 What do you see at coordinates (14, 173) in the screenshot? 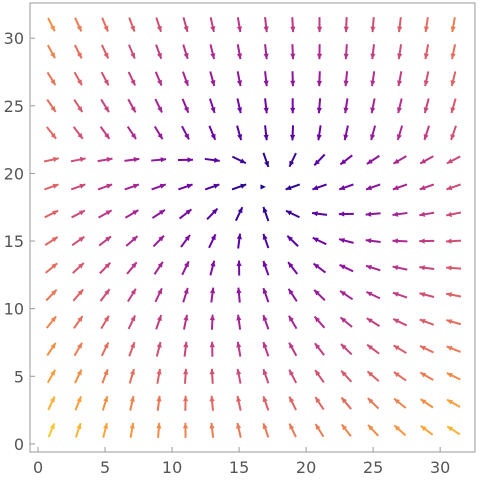
I see `y-tick-label: 20` at bounding box center [14, 173].